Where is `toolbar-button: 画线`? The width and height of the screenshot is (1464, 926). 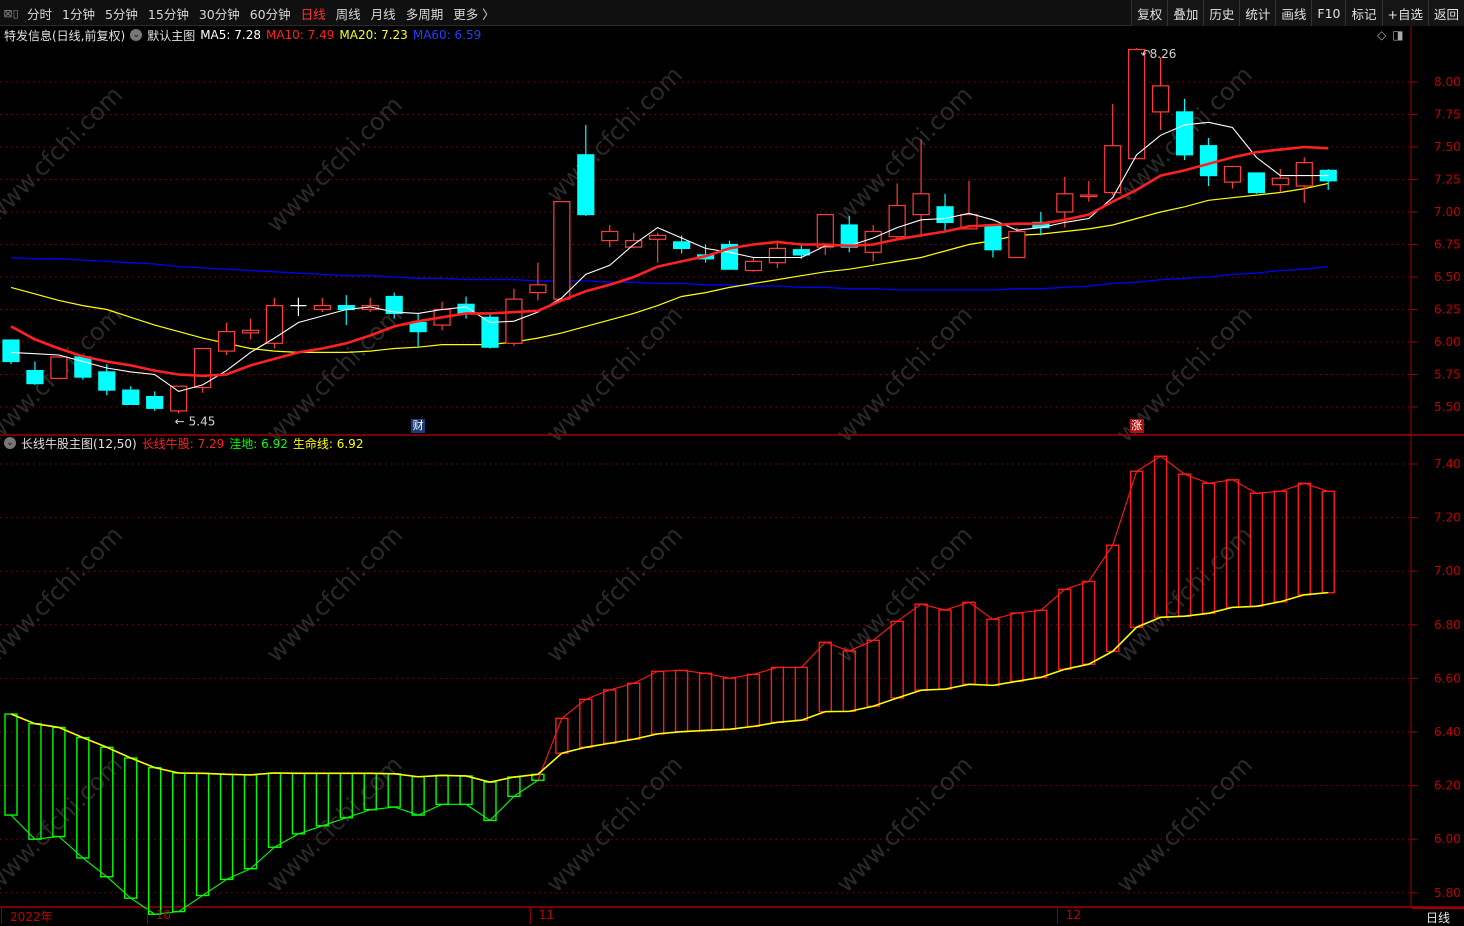
toolbar-button: 画线 is located at coordinates (1293, 13).